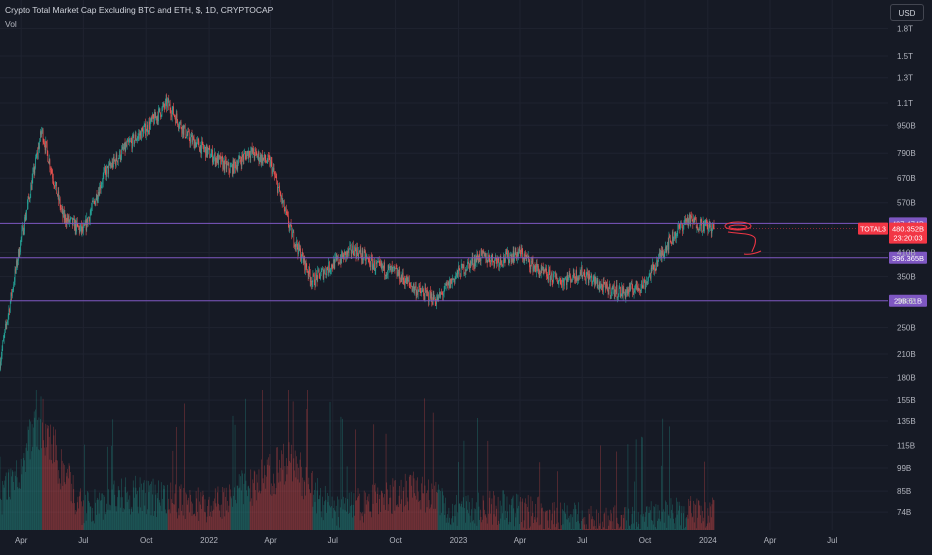  Describe the element at coordinates (708, 540) in the screenshot. I see `time-axis-label: 2024` at that location.